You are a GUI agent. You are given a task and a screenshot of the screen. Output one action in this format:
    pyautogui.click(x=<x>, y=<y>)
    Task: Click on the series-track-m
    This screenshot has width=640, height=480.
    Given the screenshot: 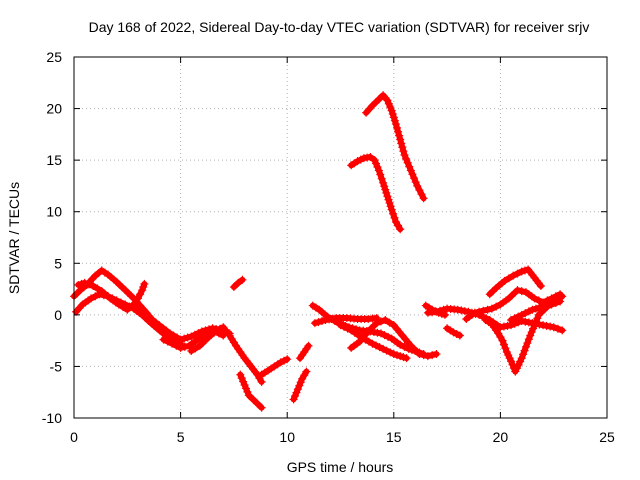 What is the action you would take?
    pyautogui.click(x=345, y=320)
    